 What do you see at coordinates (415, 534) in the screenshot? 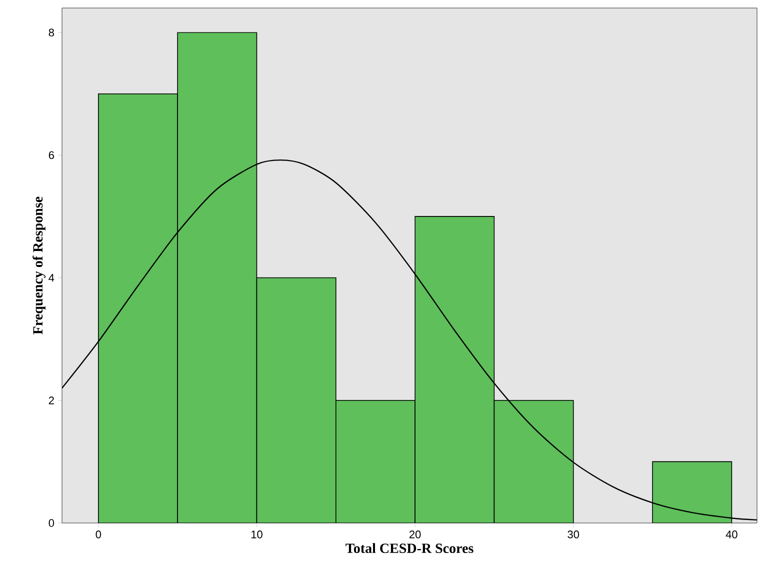
I see `x-tick-label: 20` at bounding box center [415, 534].